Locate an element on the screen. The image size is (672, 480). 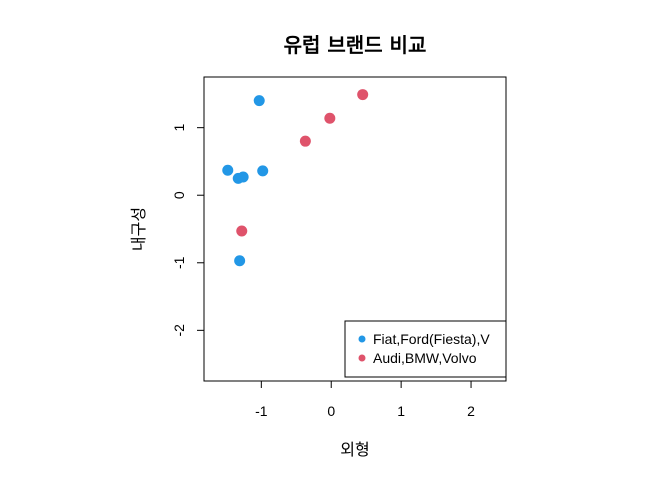
y-tick-label: 0 is located at coordinates (179, 195).